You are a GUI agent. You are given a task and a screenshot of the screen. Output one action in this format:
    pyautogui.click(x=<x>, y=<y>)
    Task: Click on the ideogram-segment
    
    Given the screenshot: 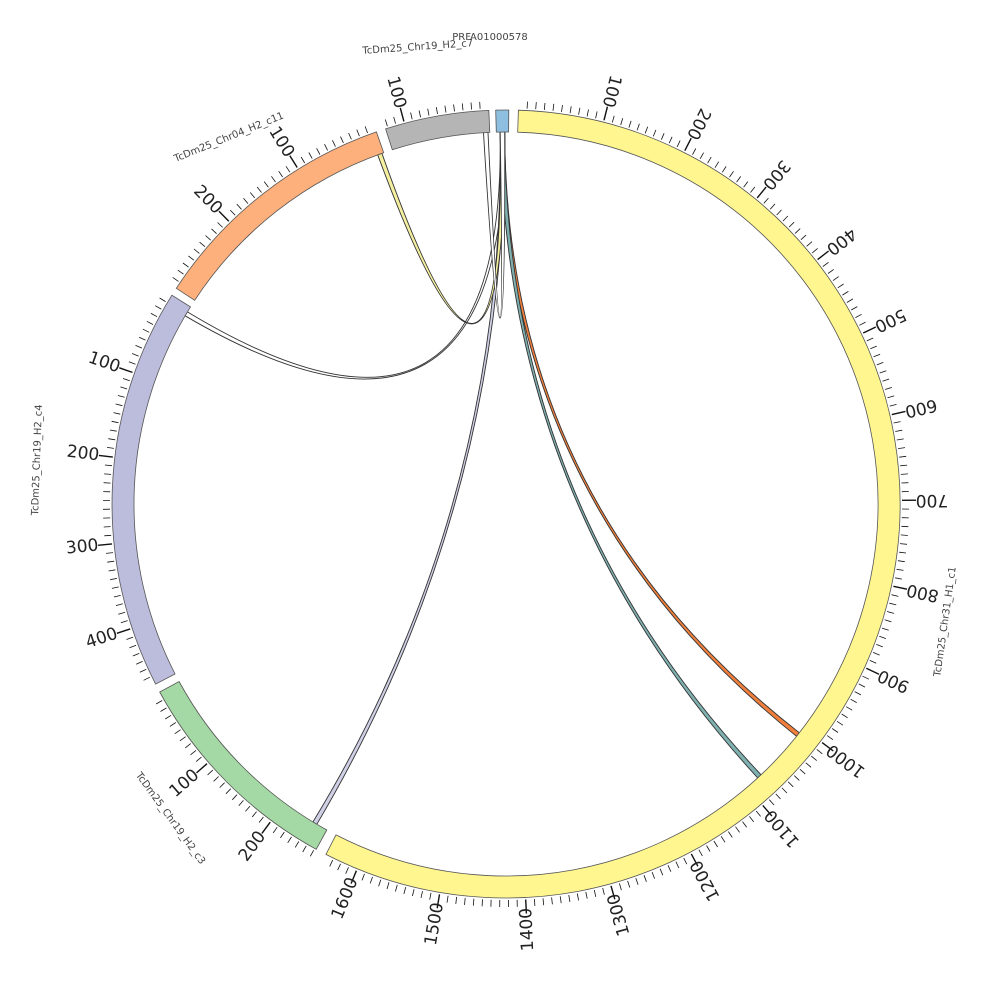 What is the action you would take?
    pyautogui.click(x=502, y=121)
    